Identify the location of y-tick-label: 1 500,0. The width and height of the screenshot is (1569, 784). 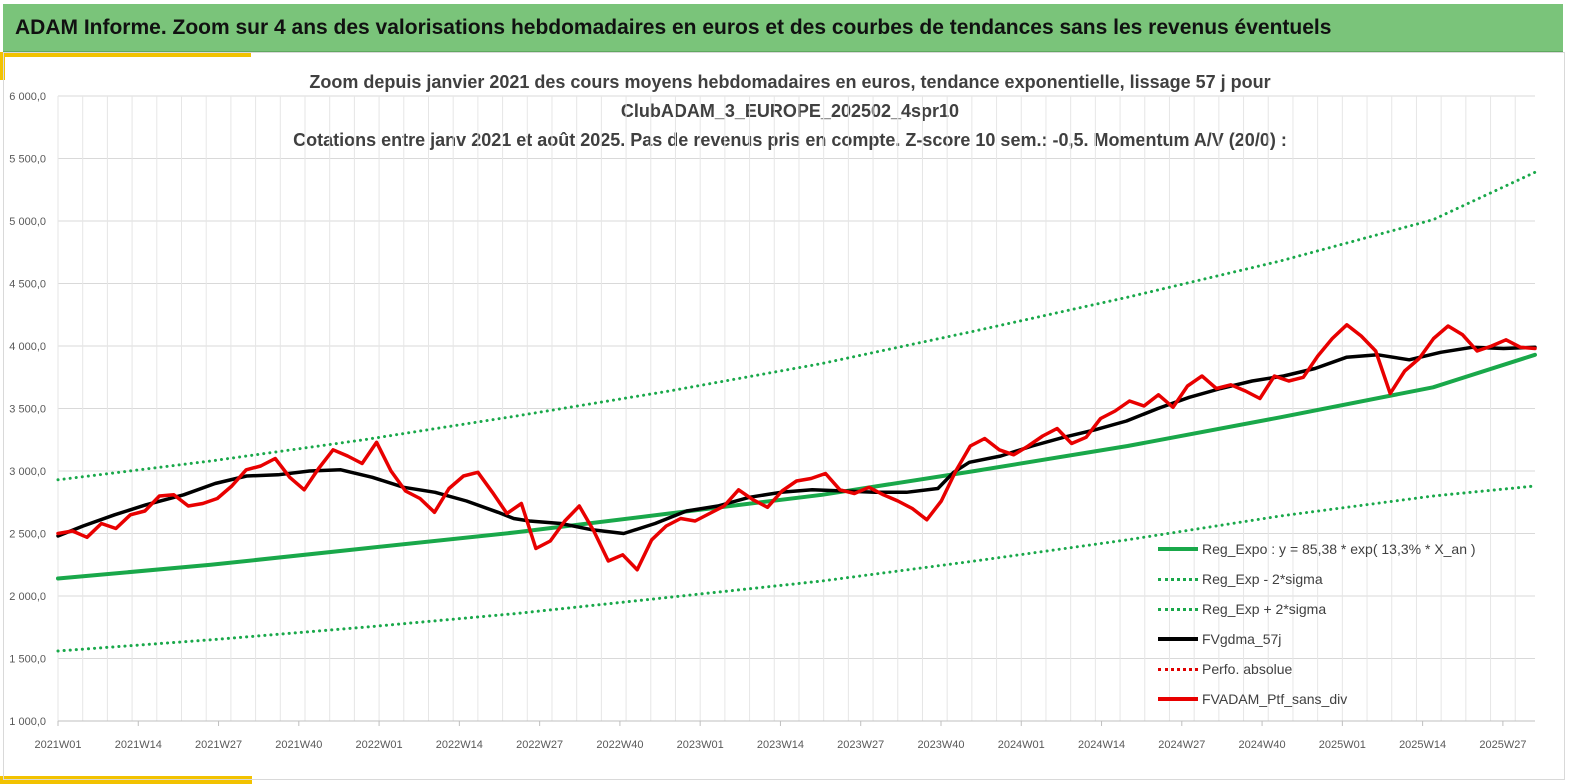
(27, 660).